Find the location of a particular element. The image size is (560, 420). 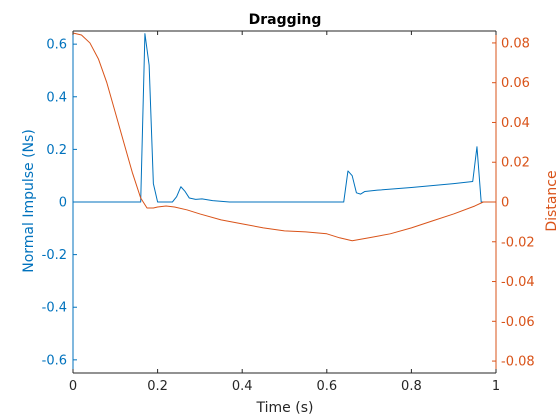

x-axis-label: Time (s) is located at coordinates (285, 408).